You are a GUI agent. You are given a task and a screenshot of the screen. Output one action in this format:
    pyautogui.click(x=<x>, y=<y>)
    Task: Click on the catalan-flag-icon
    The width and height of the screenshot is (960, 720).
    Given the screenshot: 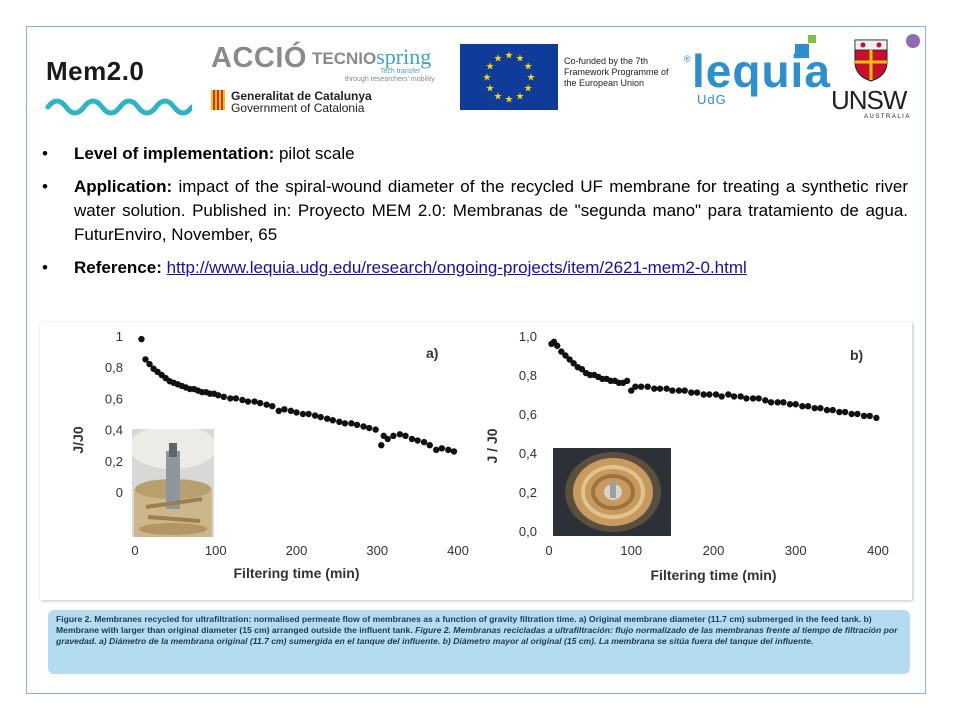 What is the action you would take?
    pyautogui.click(x=218, y=100)
    